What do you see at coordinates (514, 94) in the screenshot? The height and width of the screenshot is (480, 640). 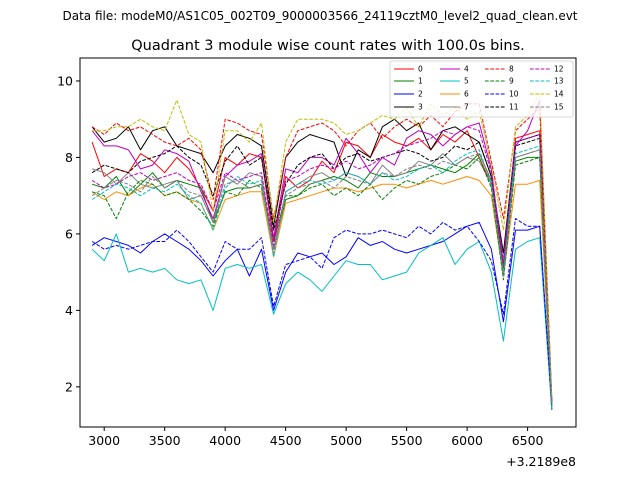 I see `legend-label-10: 10` at bounding box center [514, 94].